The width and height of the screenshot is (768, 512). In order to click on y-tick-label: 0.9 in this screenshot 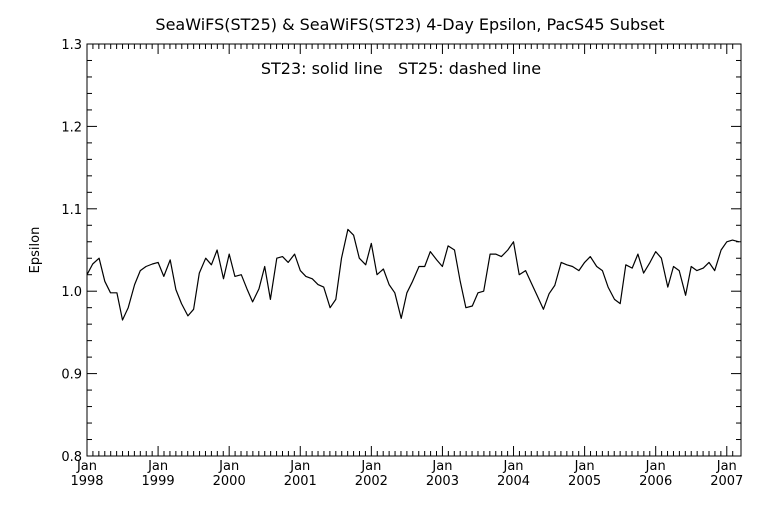, I will do `click(71, 375)`.